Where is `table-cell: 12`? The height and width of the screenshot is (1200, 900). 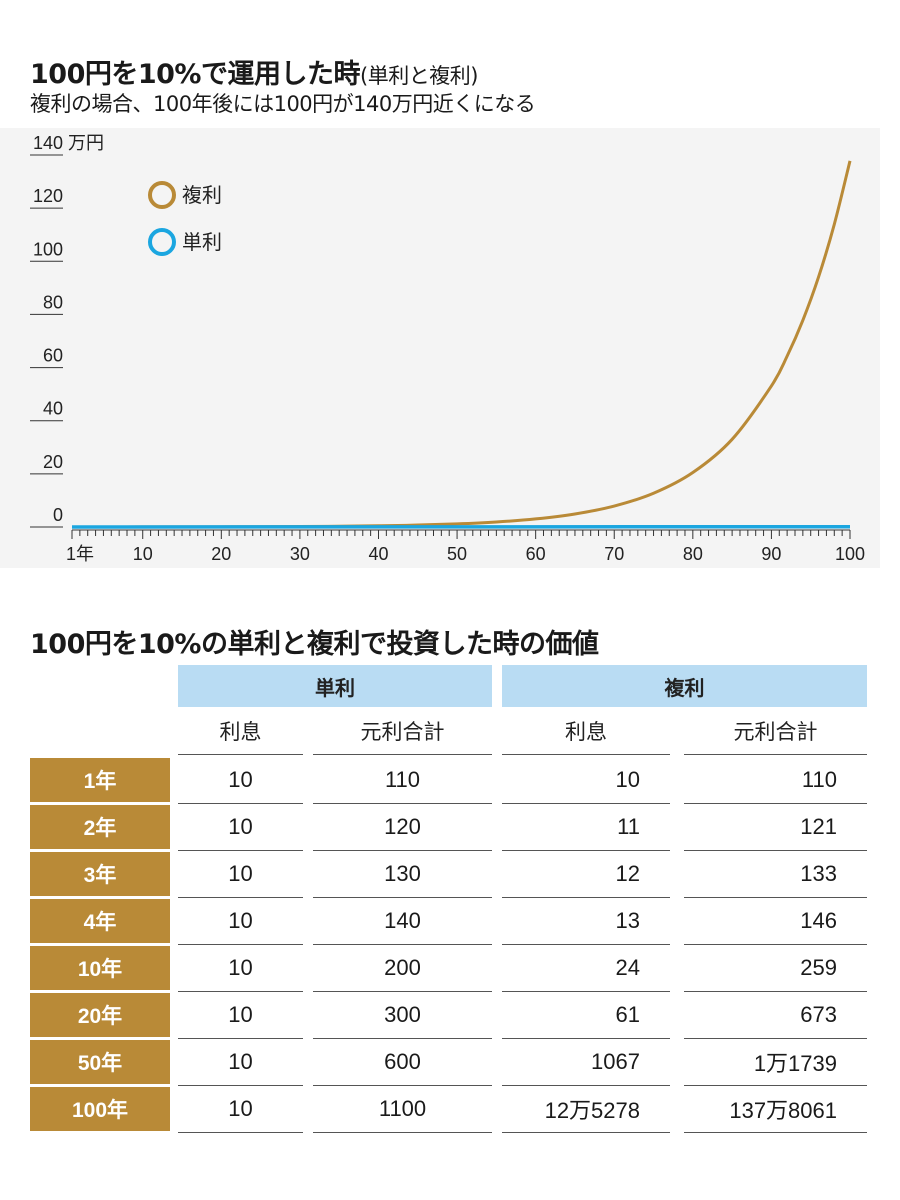
table-cell: 12 is located at coordinates (627, 873).